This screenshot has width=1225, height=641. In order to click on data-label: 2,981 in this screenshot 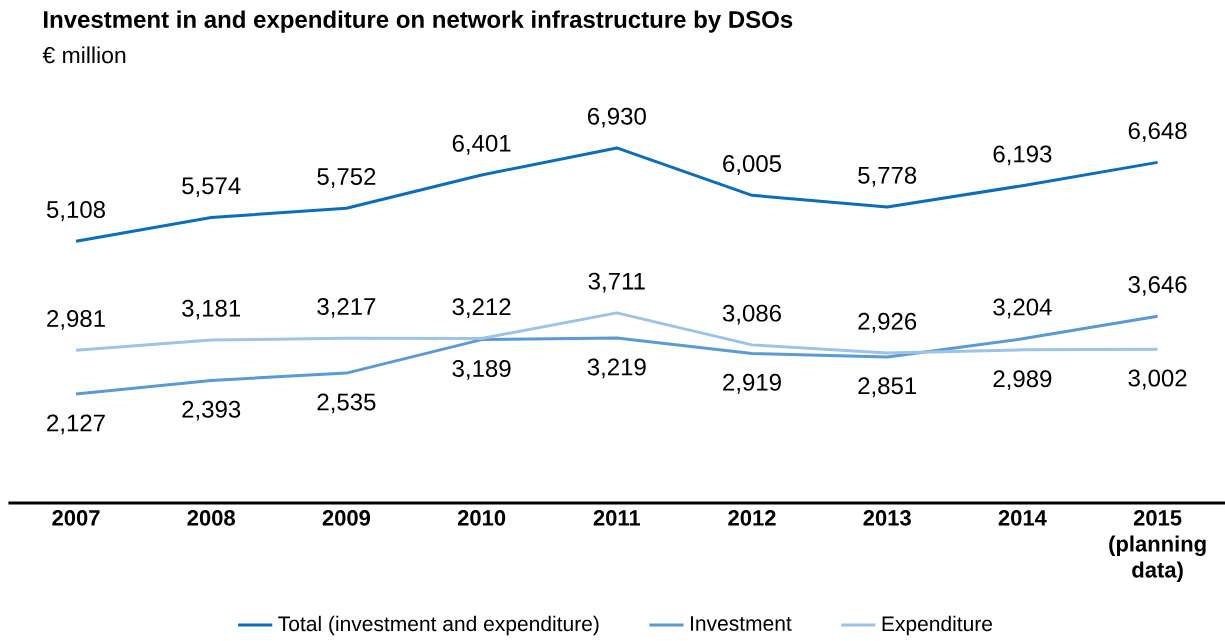, I will do `click(76, 320)`.